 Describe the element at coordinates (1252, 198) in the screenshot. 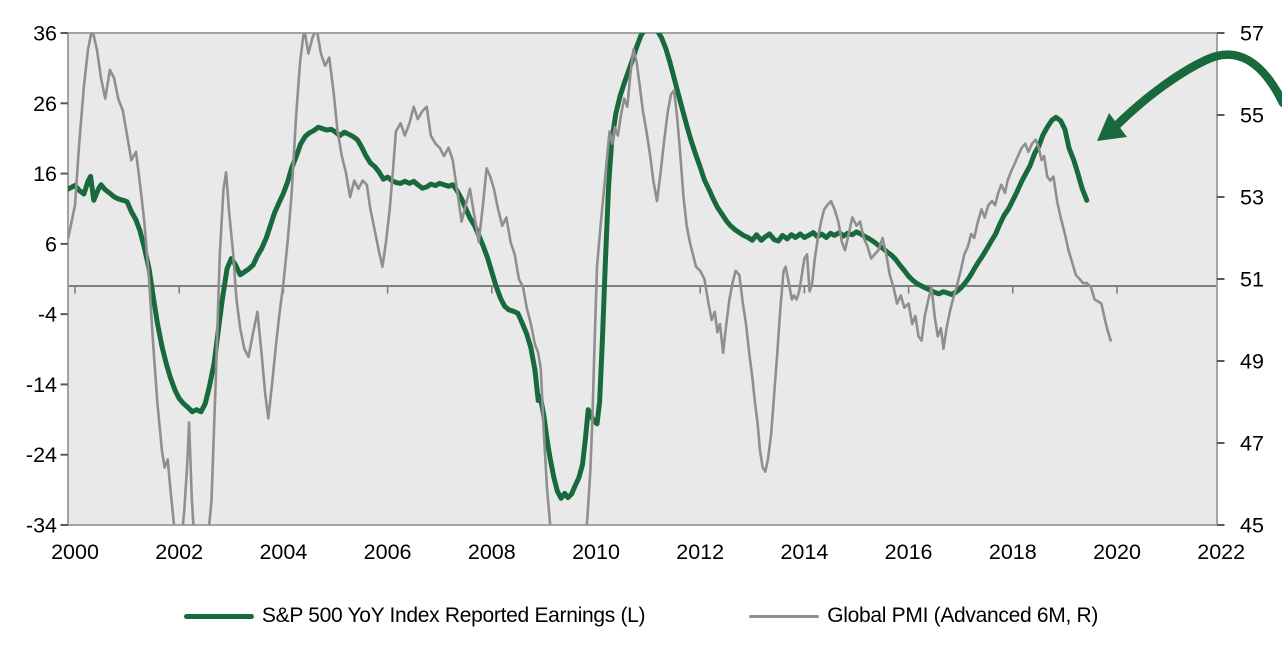

I see `right-axis-tick-label: 53` at that location.